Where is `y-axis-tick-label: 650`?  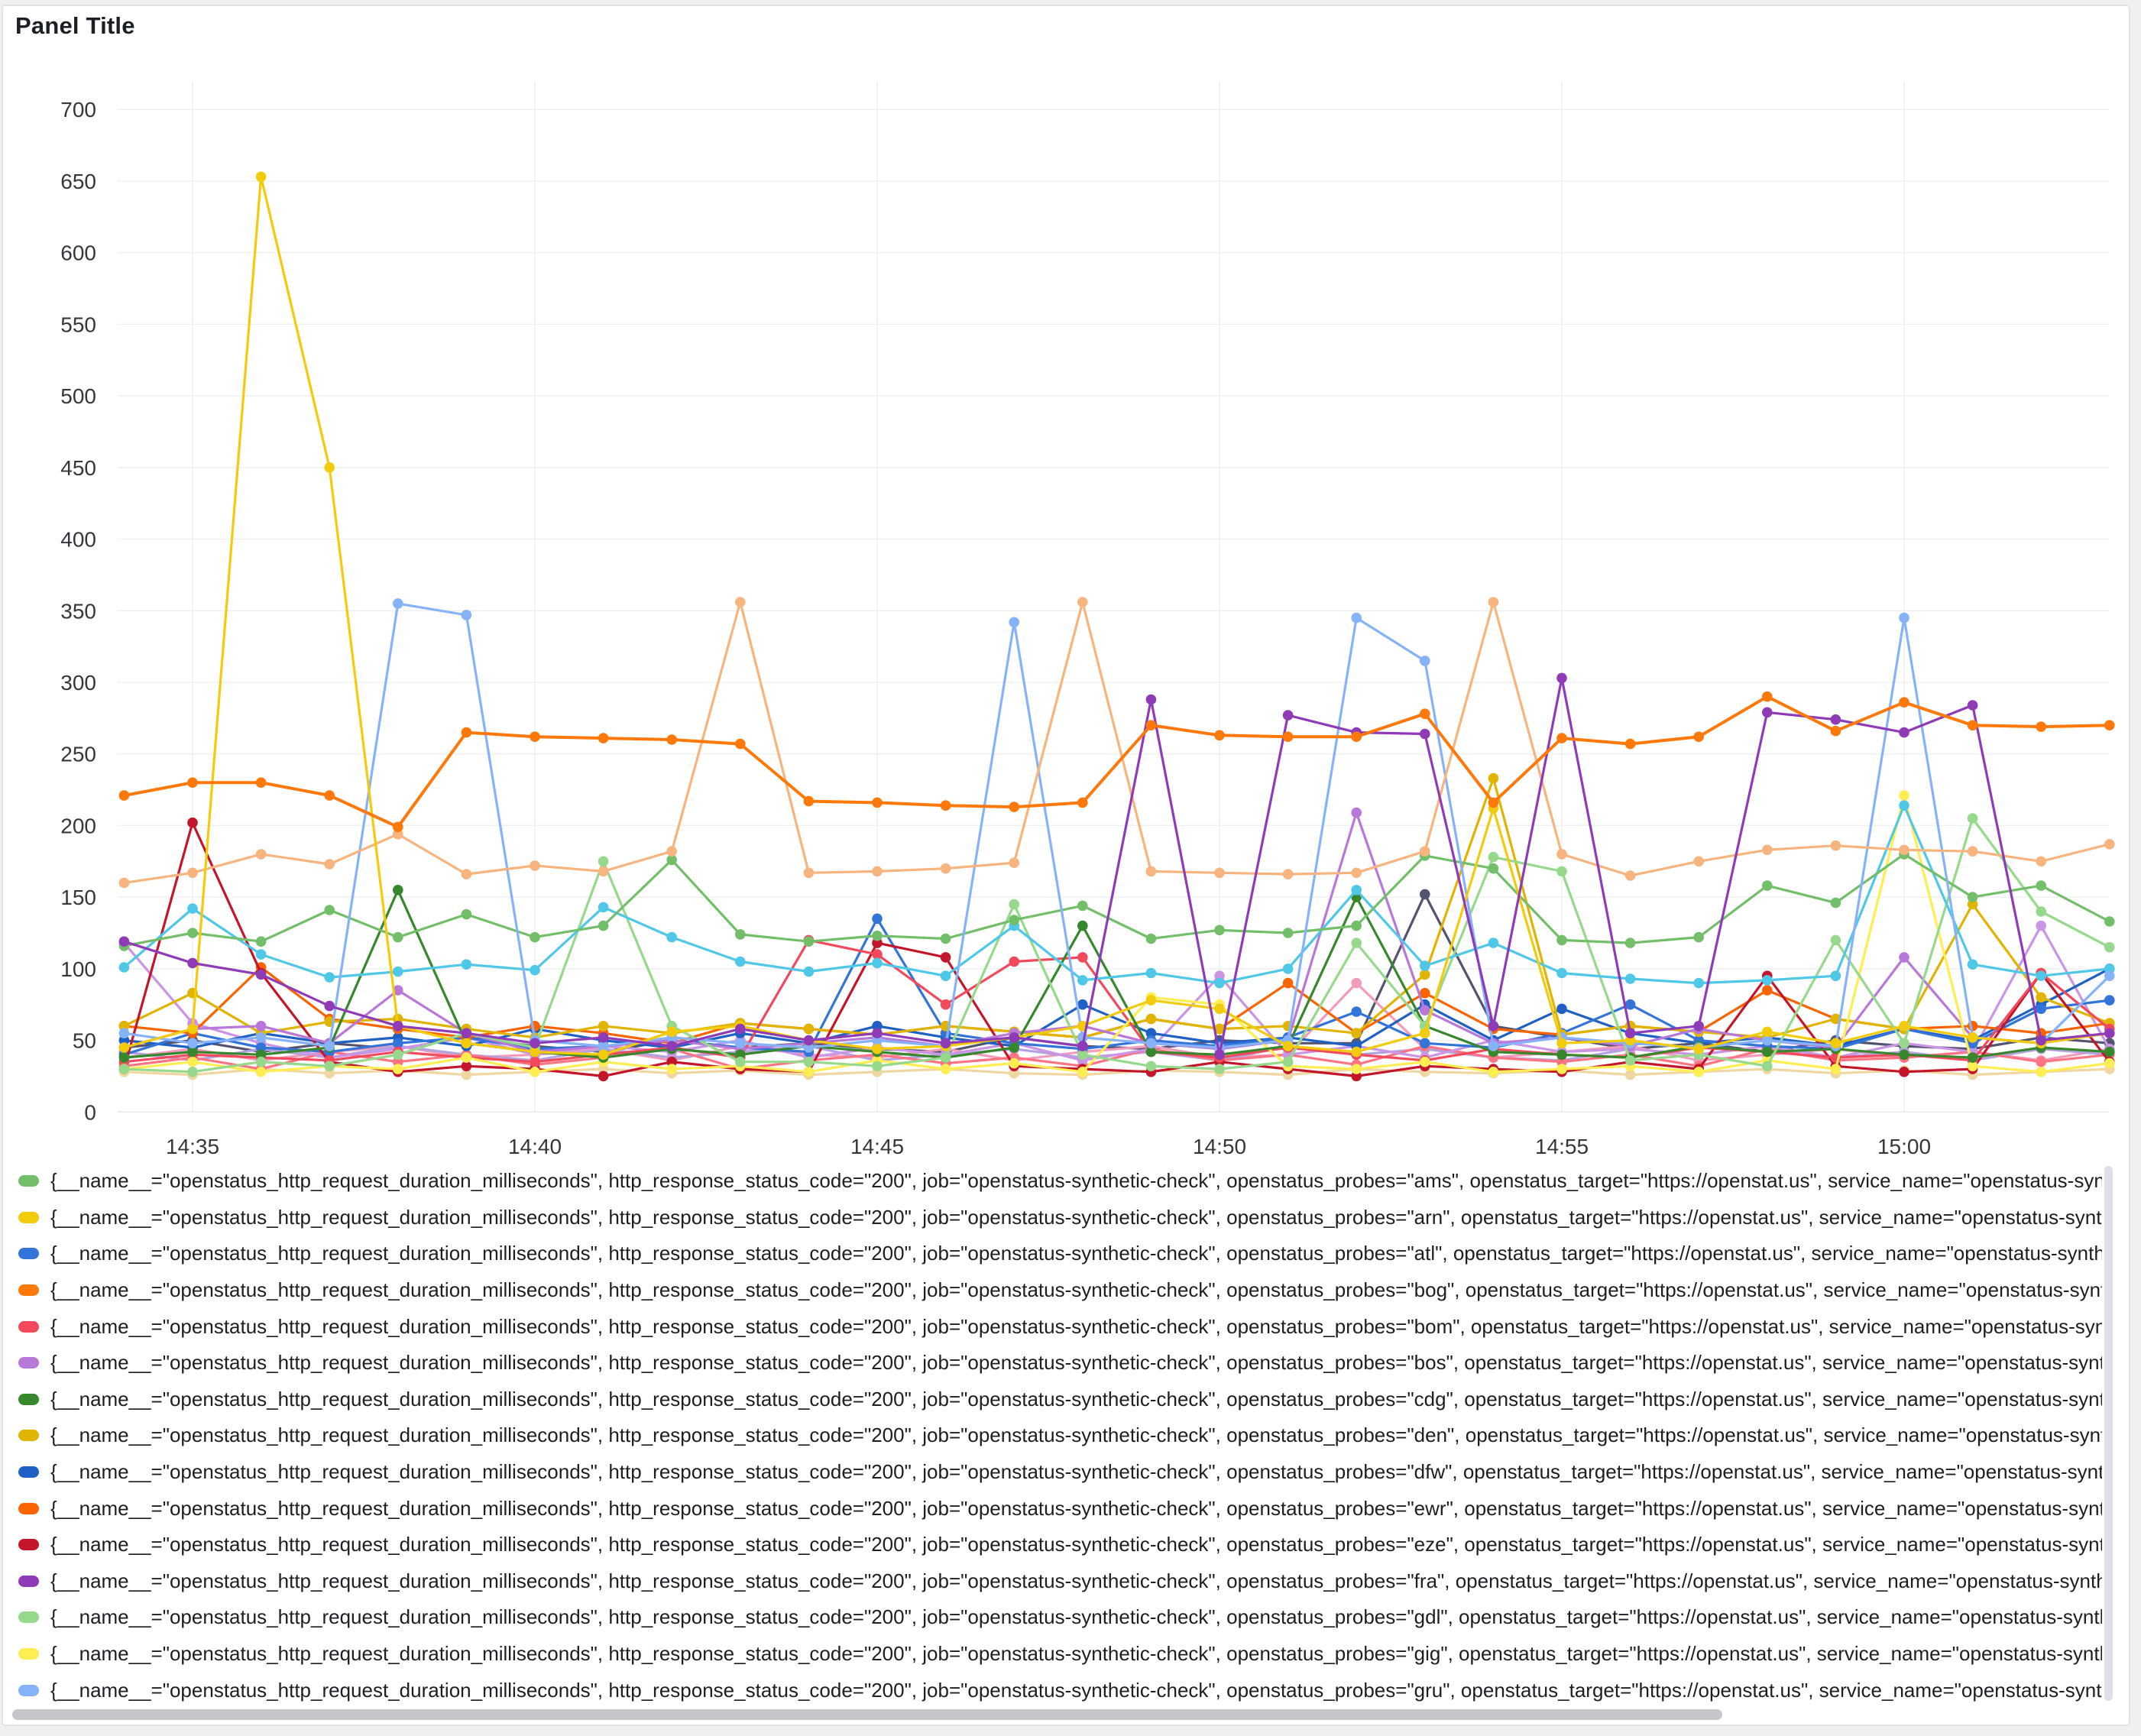
y-axis-tick-label: 650 is located at coordinates (78, 181).